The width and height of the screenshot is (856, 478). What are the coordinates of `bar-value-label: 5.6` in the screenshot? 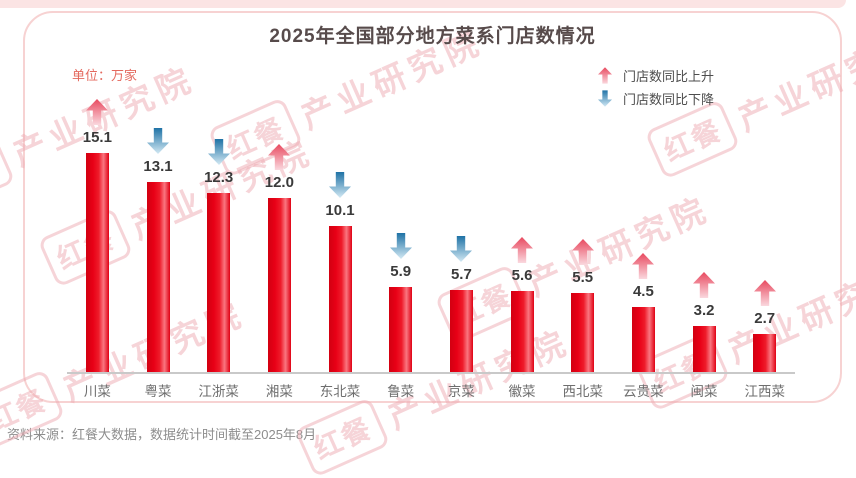 It's located at (522, 276).